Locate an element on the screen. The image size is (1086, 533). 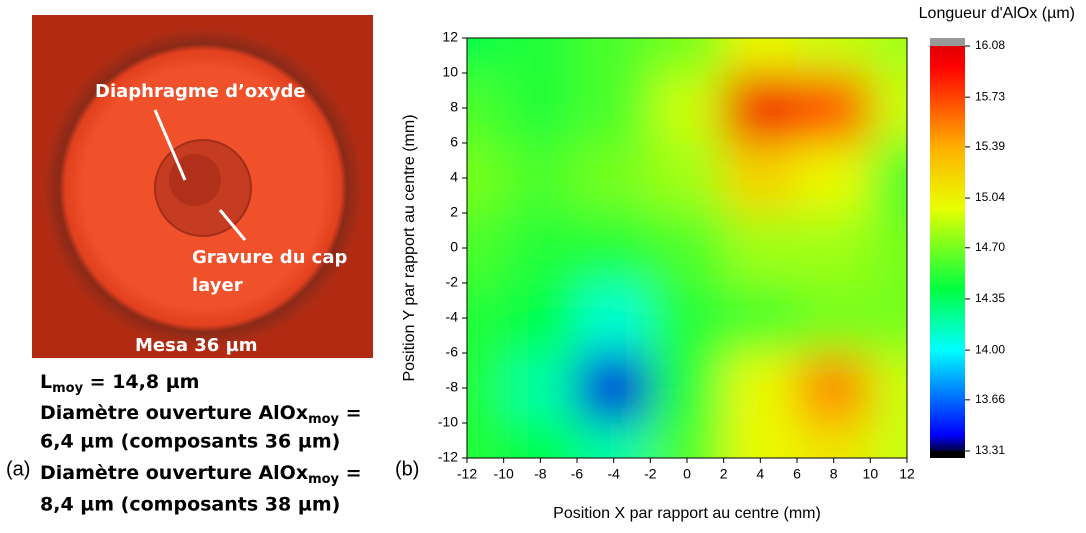
colorbar-tick-label: 13.66 is located at coordinates (990, 399).